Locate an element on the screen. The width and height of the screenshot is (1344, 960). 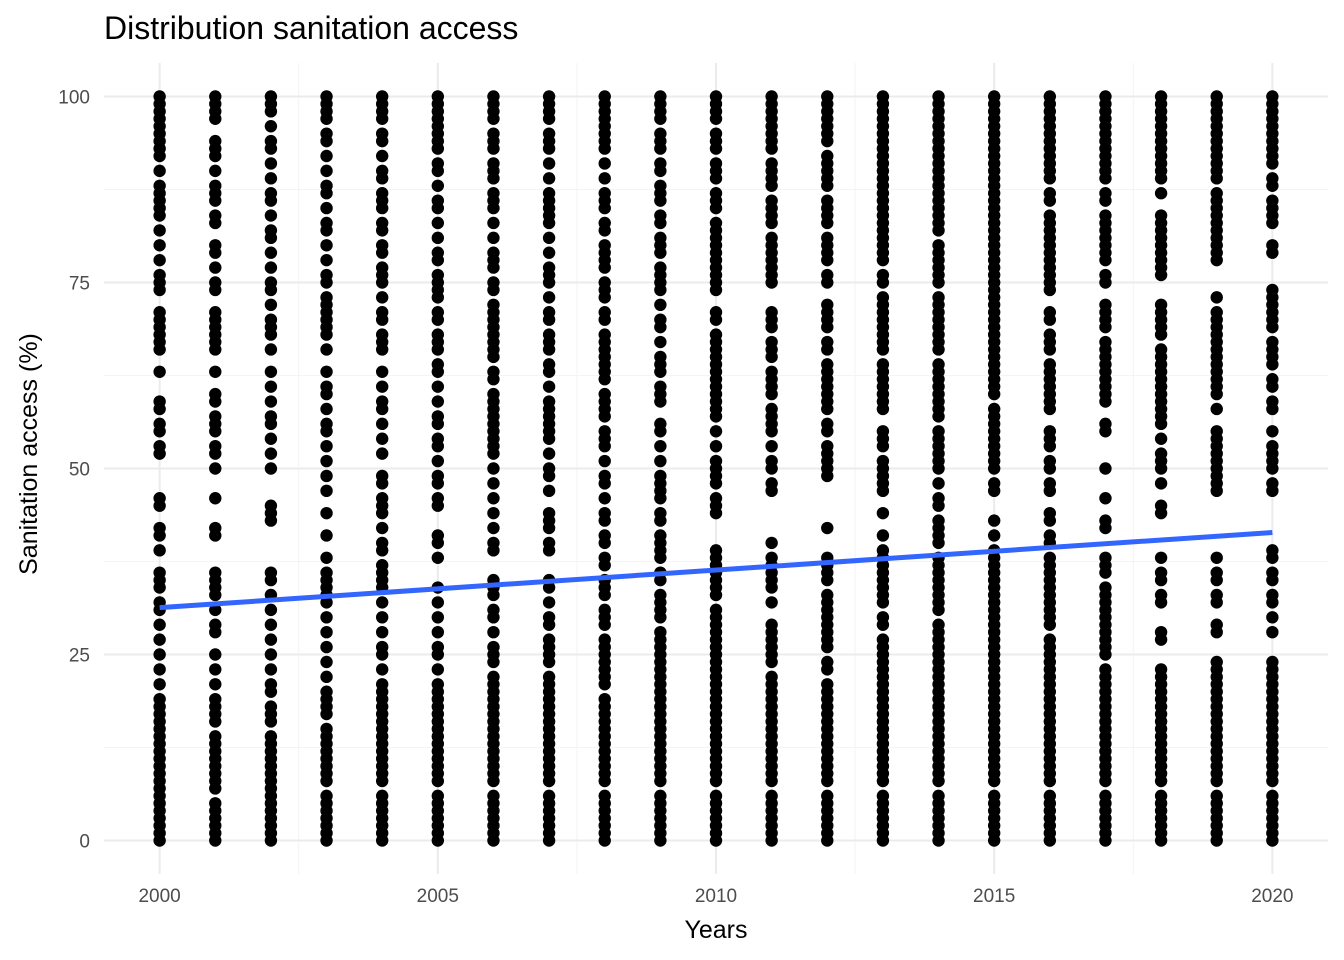
x-tick-label: 2015 is located at coordinates (994, 896).